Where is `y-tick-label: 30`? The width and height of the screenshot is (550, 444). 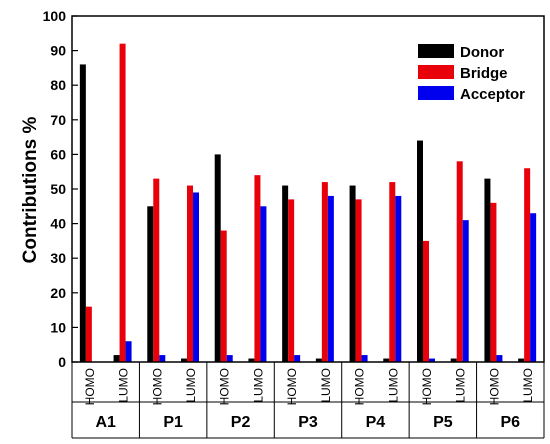
y-tick-label: 30 is located at coordinates (58, 258).